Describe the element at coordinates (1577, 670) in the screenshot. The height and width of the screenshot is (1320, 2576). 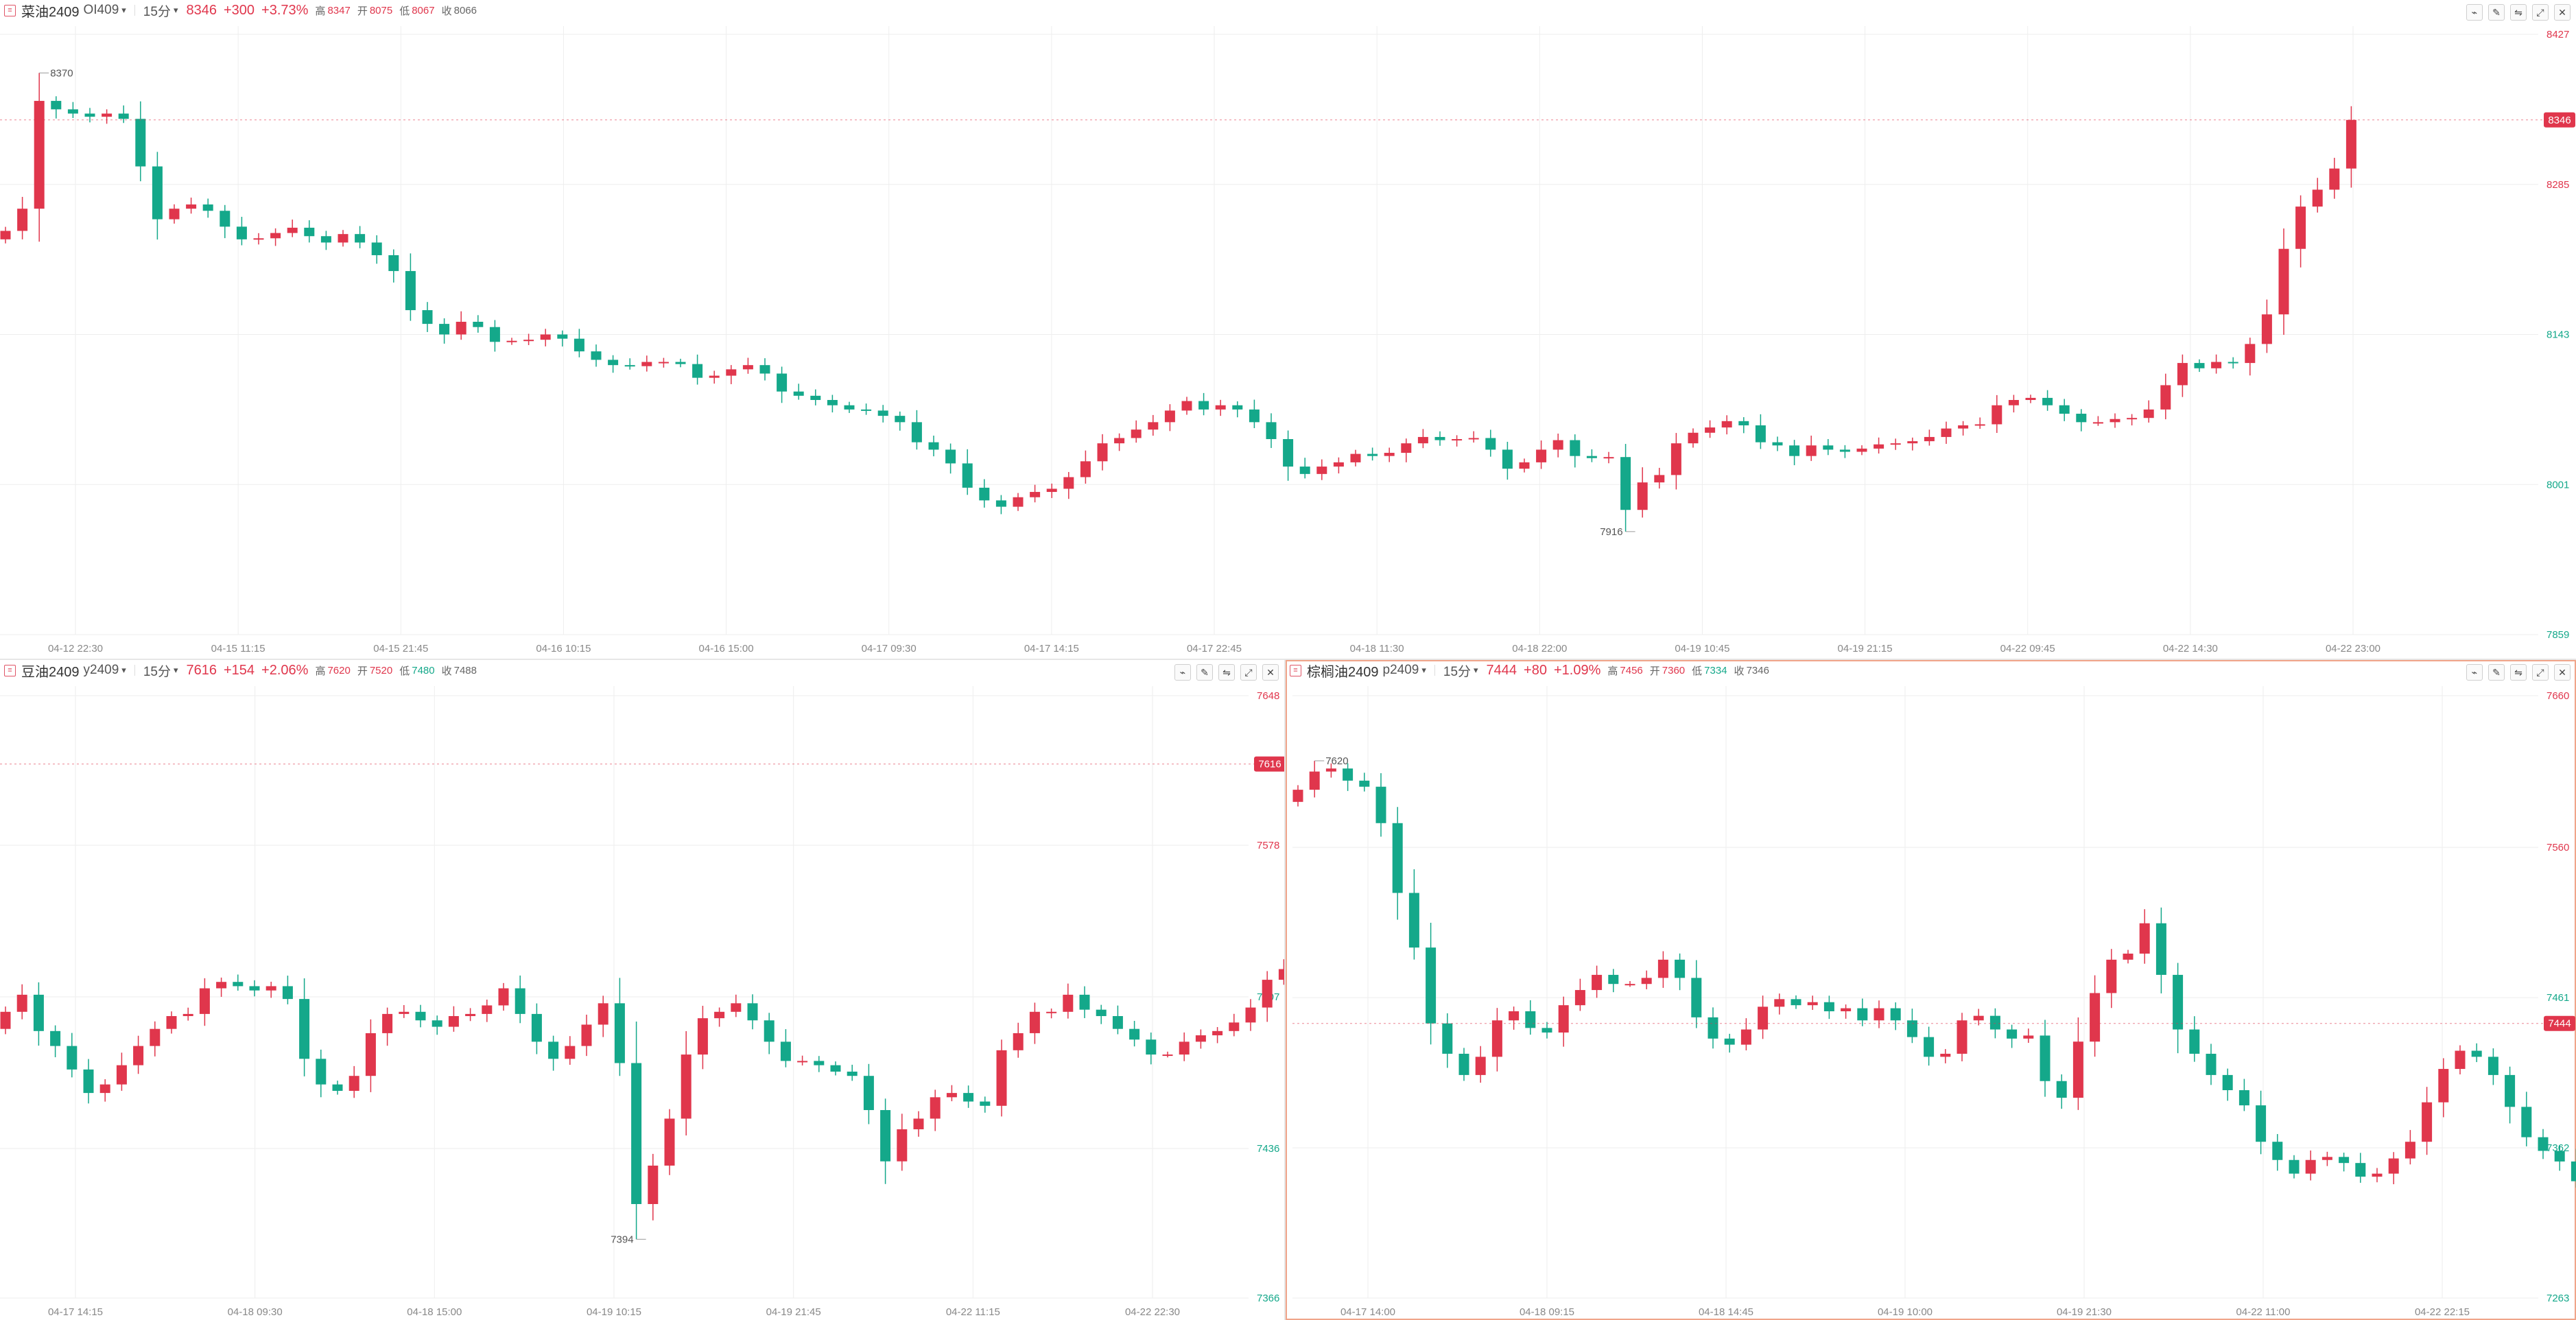
I see `price-change-pct: +1.09%` at that location.